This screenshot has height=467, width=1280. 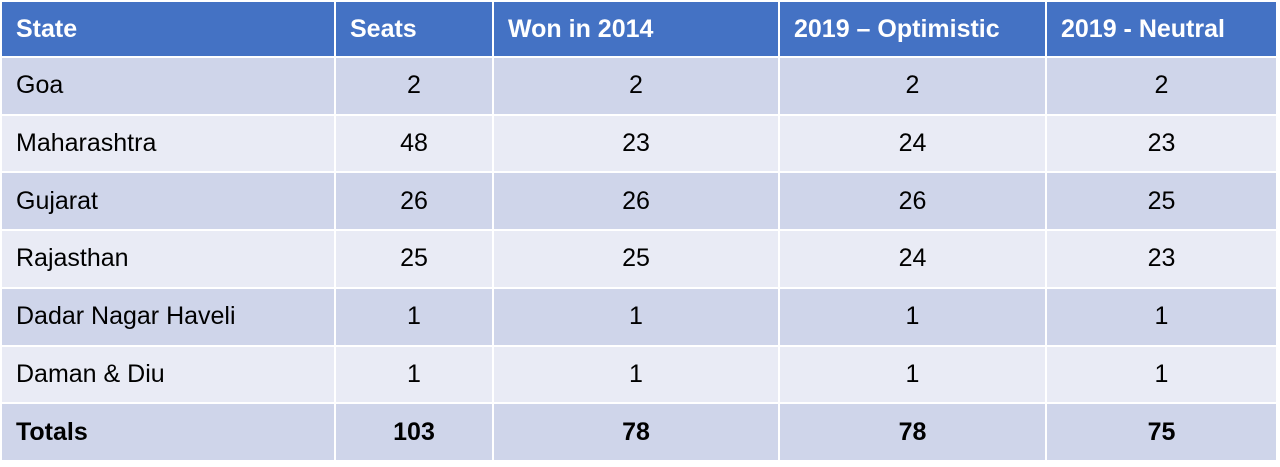 What do you see at coordinates (636, 29) in the screenshot?
I see `header-won-2014: Won in 2014` at bounding box center [636, 29].